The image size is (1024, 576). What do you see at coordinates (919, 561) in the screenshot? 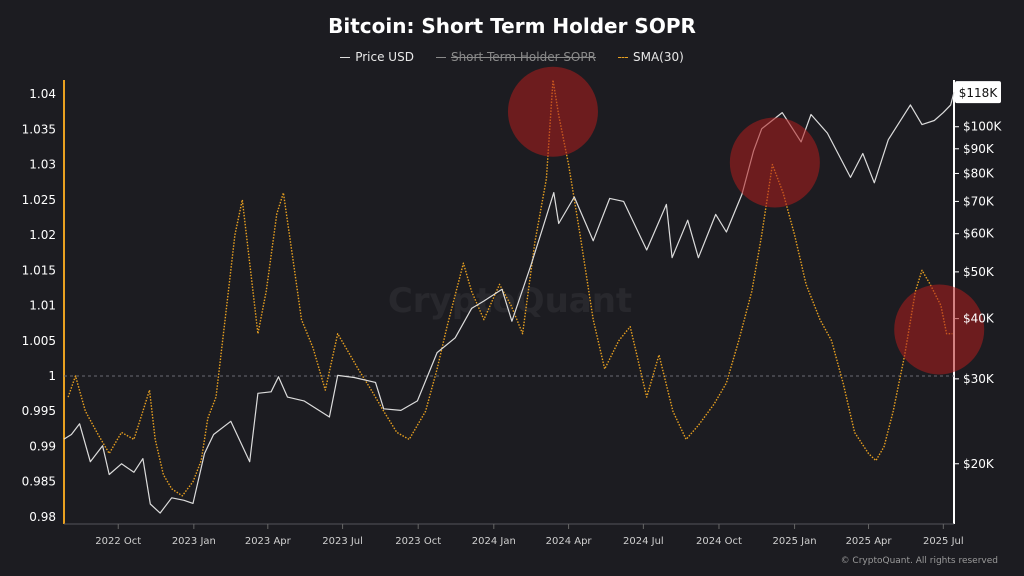
I see `copyright-note: © CryptoQuant. All rights reserved` at bounding box center [919, 561].